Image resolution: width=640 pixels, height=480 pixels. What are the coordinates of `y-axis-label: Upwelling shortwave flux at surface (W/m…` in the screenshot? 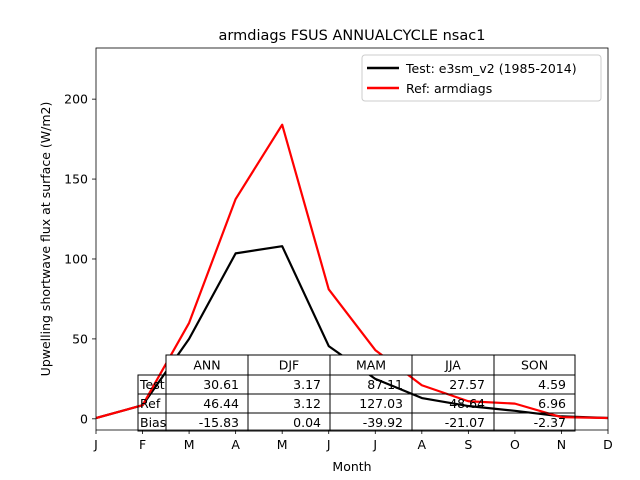 It's located at (45, 239).